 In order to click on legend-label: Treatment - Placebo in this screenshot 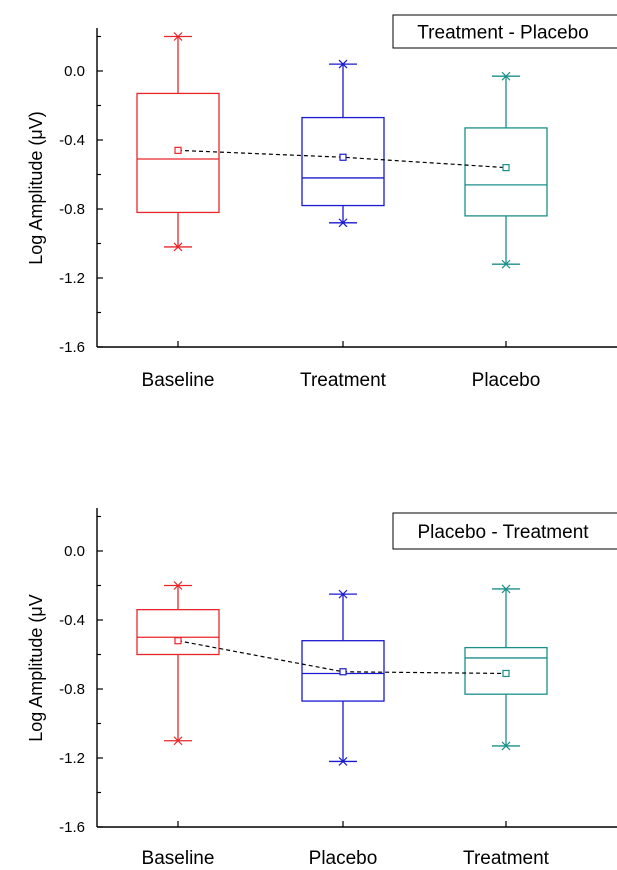, I will do `click(502, 33)`.